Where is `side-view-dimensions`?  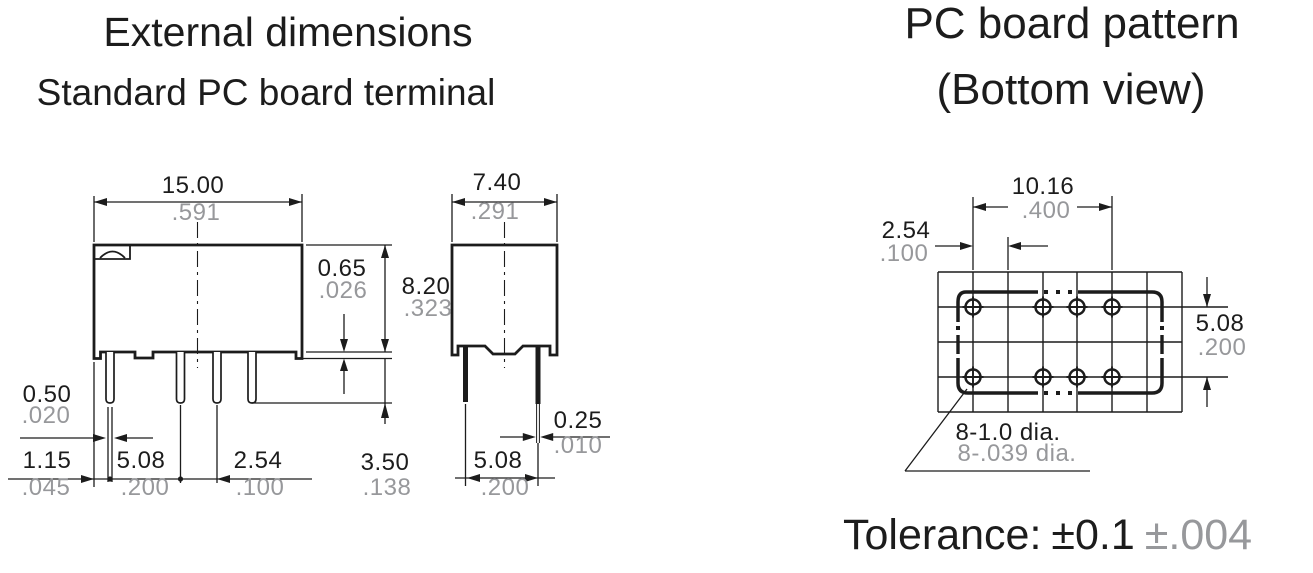
side-view-dimensions is located at coordinates (530, 340).